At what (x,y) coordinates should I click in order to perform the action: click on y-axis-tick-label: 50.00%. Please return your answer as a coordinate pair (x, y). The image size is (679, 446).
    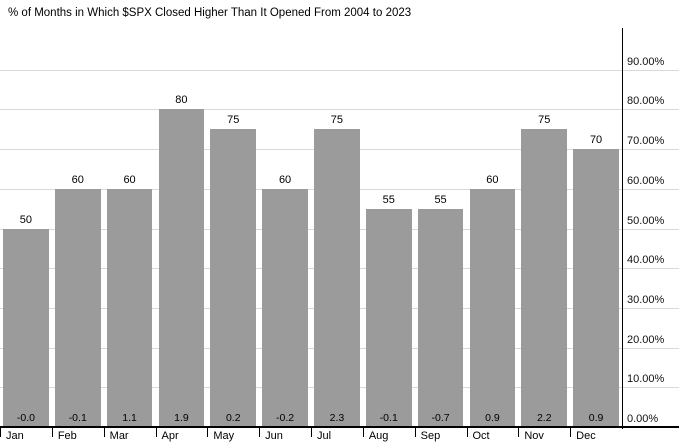
    Looking at the image, I should click on (646, 220).